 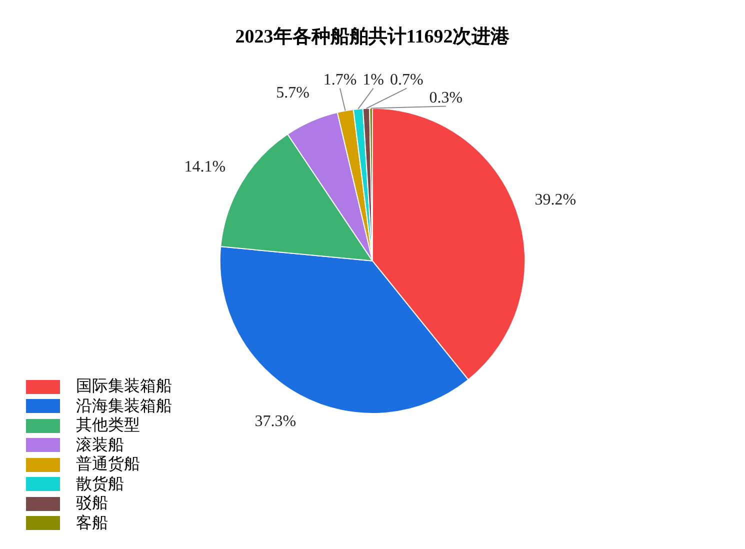 I want to click on data-label: 5.7%, so click(x=293, y=93).